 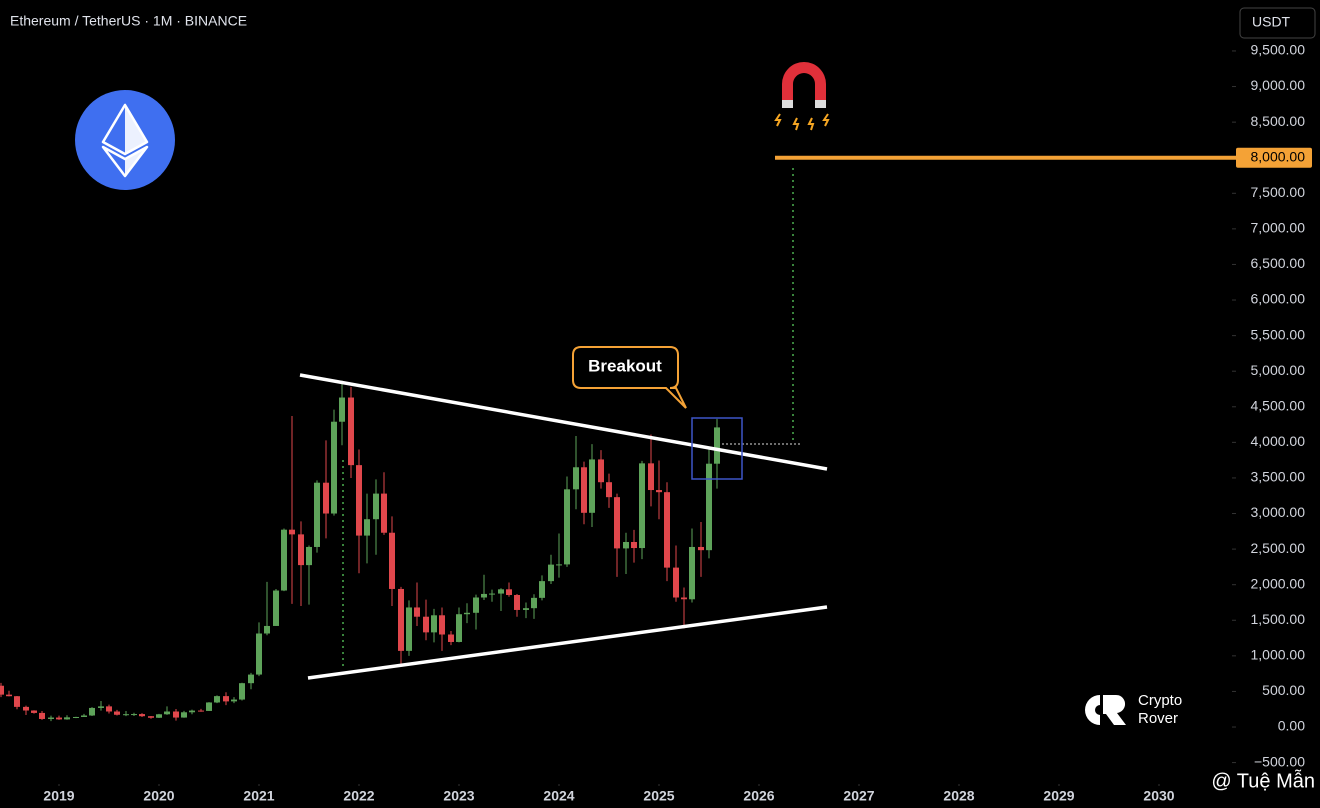 I want to click on breakout-callout: Breakout, so click(x=629, y=377).